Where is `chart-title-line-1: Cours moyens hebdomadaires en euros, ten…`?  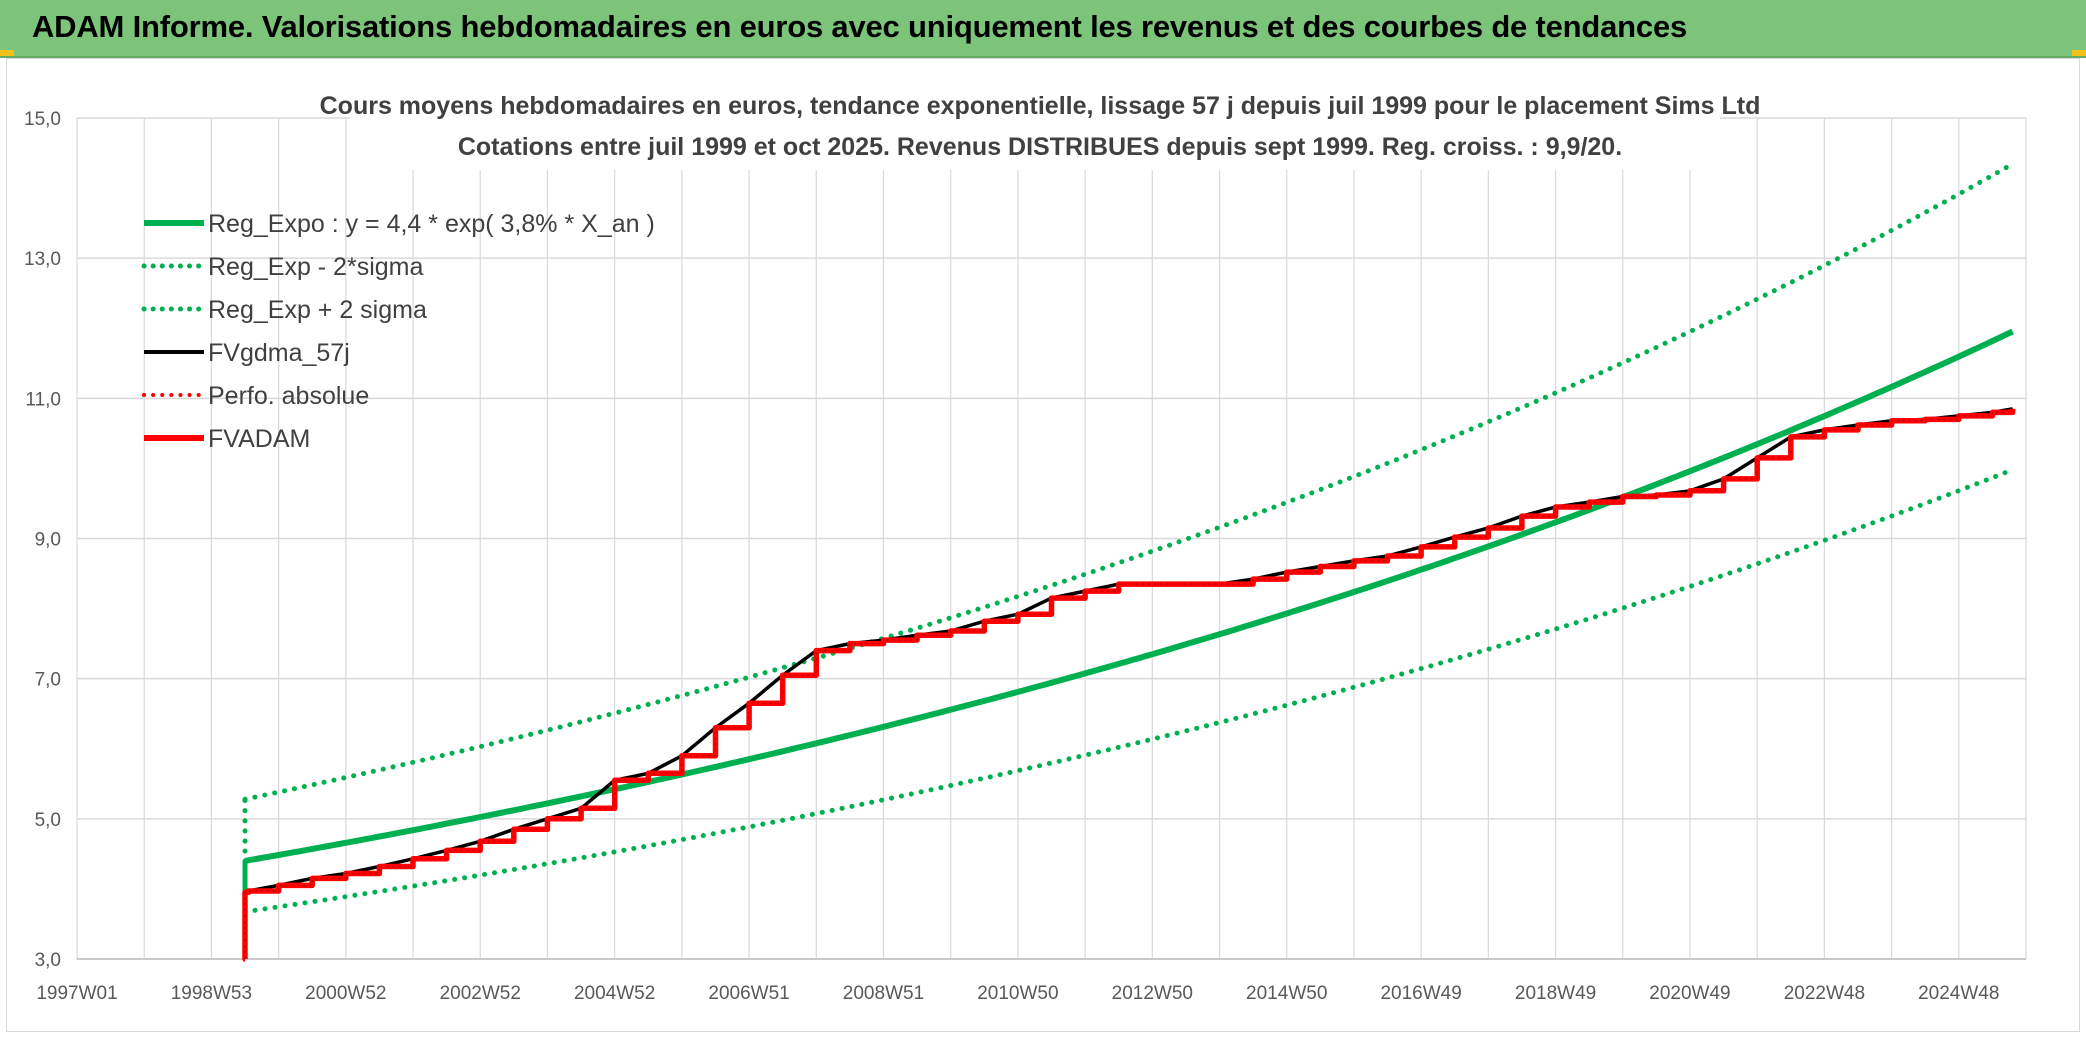 chart-title-line-1: Cours moyens hebdomadaires en euros, ten… is located at coordinates (1040, 106).